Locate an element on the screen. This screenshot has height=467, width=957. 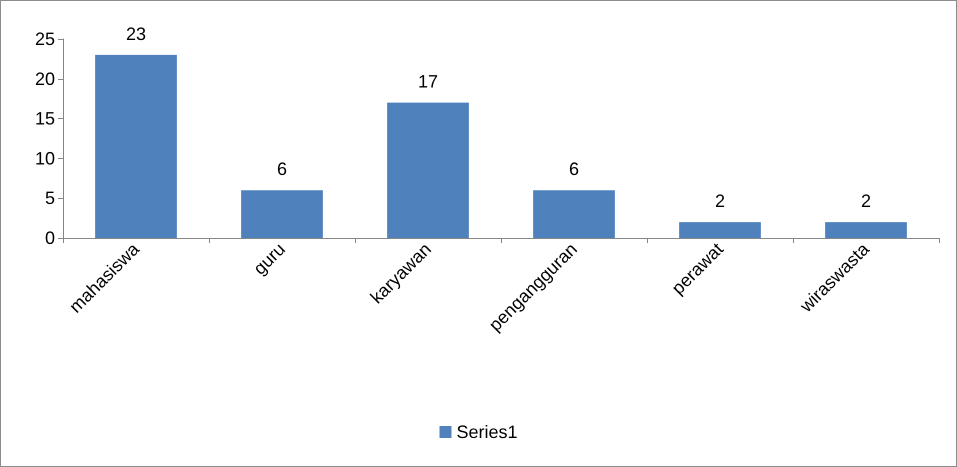
data-label: 17 is located at coordinates (428, 82).